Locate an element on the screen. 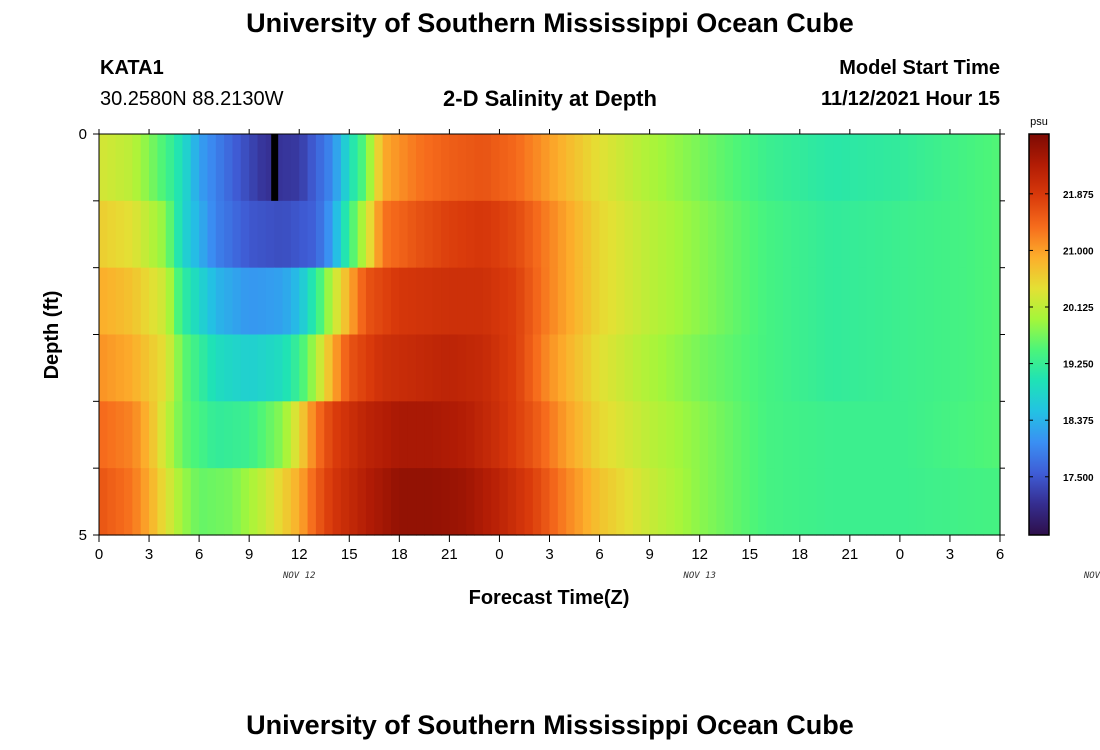  x-tick-label: 21 is located at coordinates (449, 554).